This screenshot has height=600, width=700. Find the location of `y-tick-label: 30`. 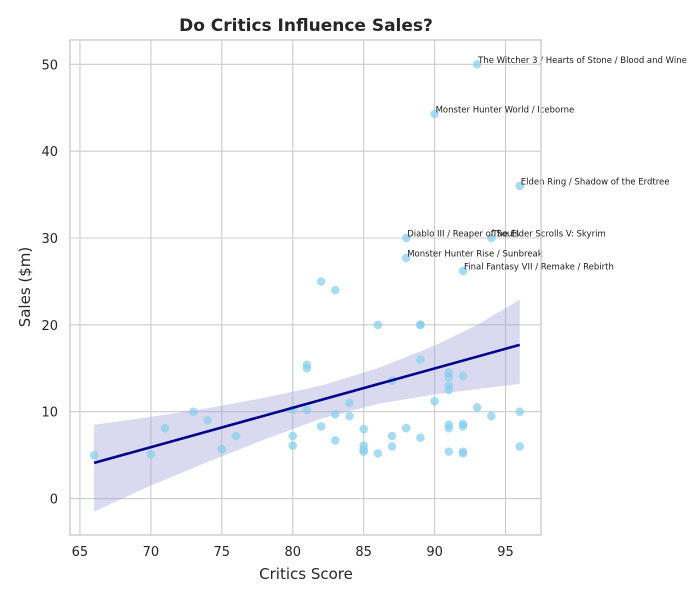

y-tick-label: 30 is located at coordinates (49, 239).